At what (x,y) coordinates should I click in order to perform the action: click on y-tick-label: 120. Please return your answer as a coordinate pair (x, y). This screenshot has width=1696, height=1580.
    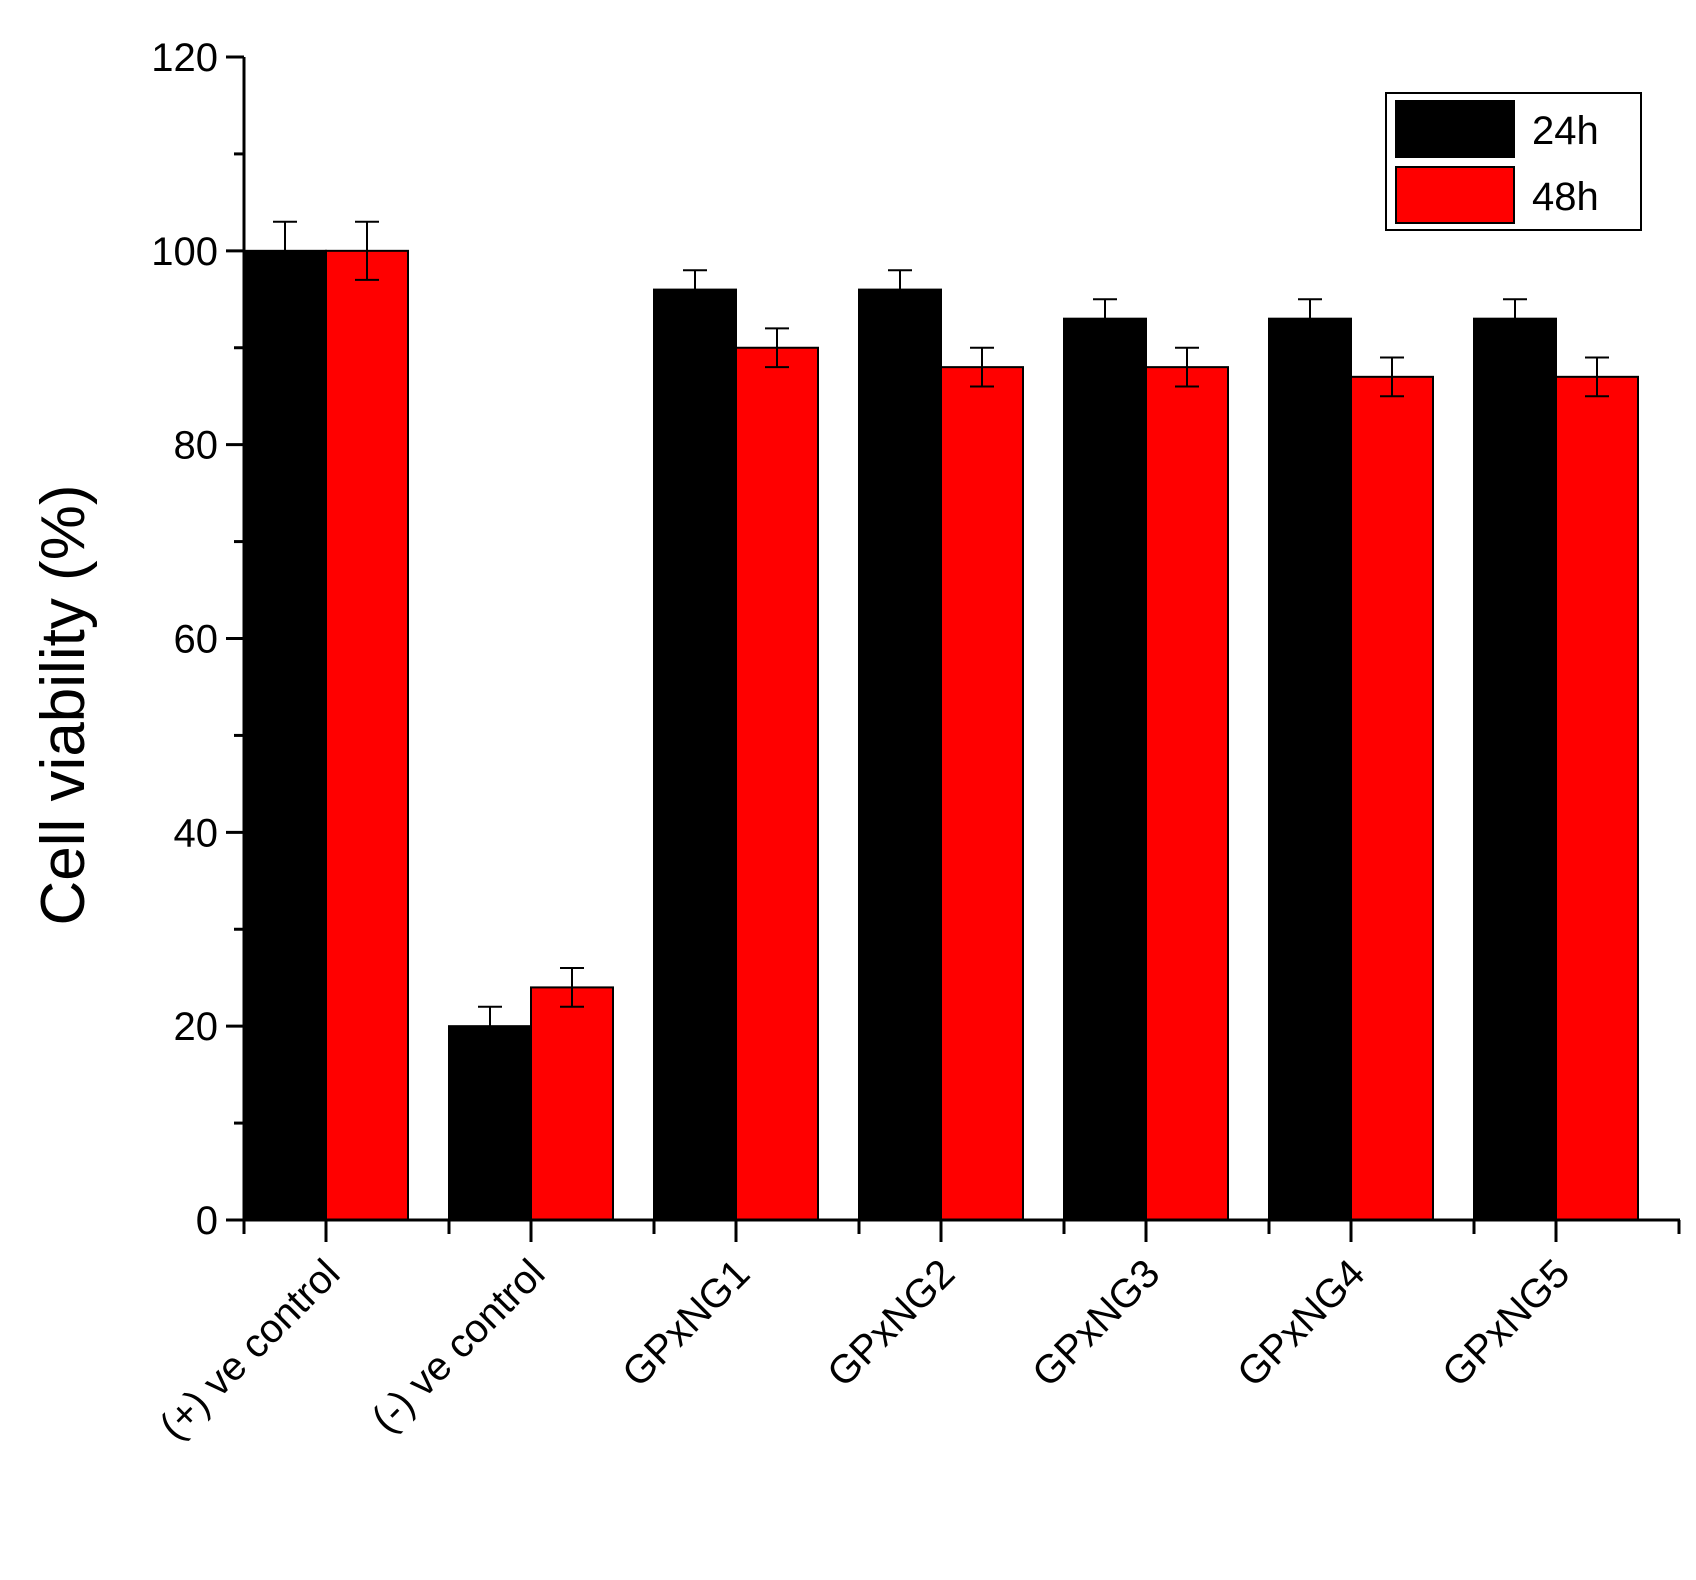
    Looking at the image, I should click on (184, 58).